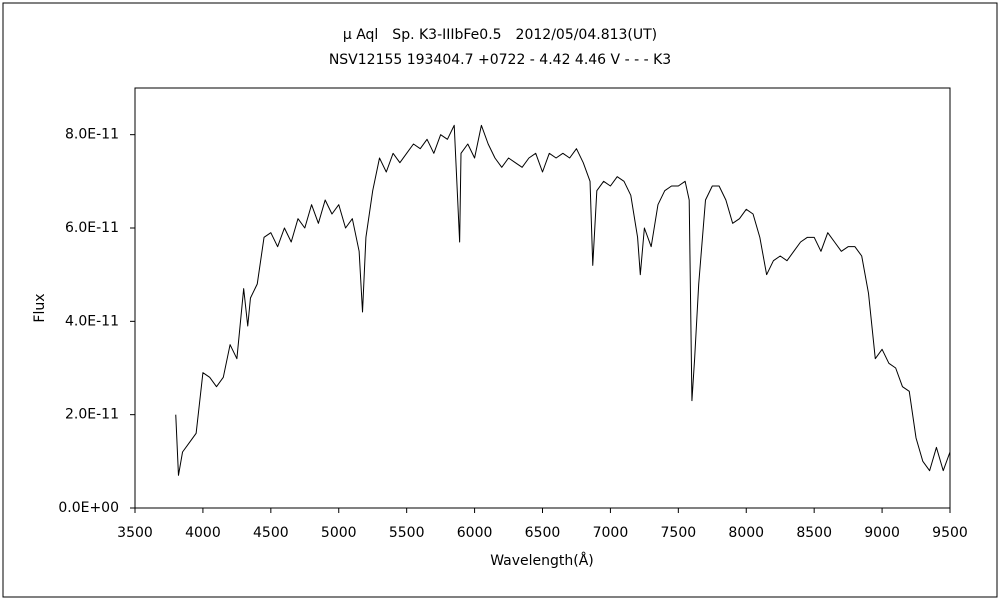  I want to click on x-tick-label: 7500, so click(679, 533).